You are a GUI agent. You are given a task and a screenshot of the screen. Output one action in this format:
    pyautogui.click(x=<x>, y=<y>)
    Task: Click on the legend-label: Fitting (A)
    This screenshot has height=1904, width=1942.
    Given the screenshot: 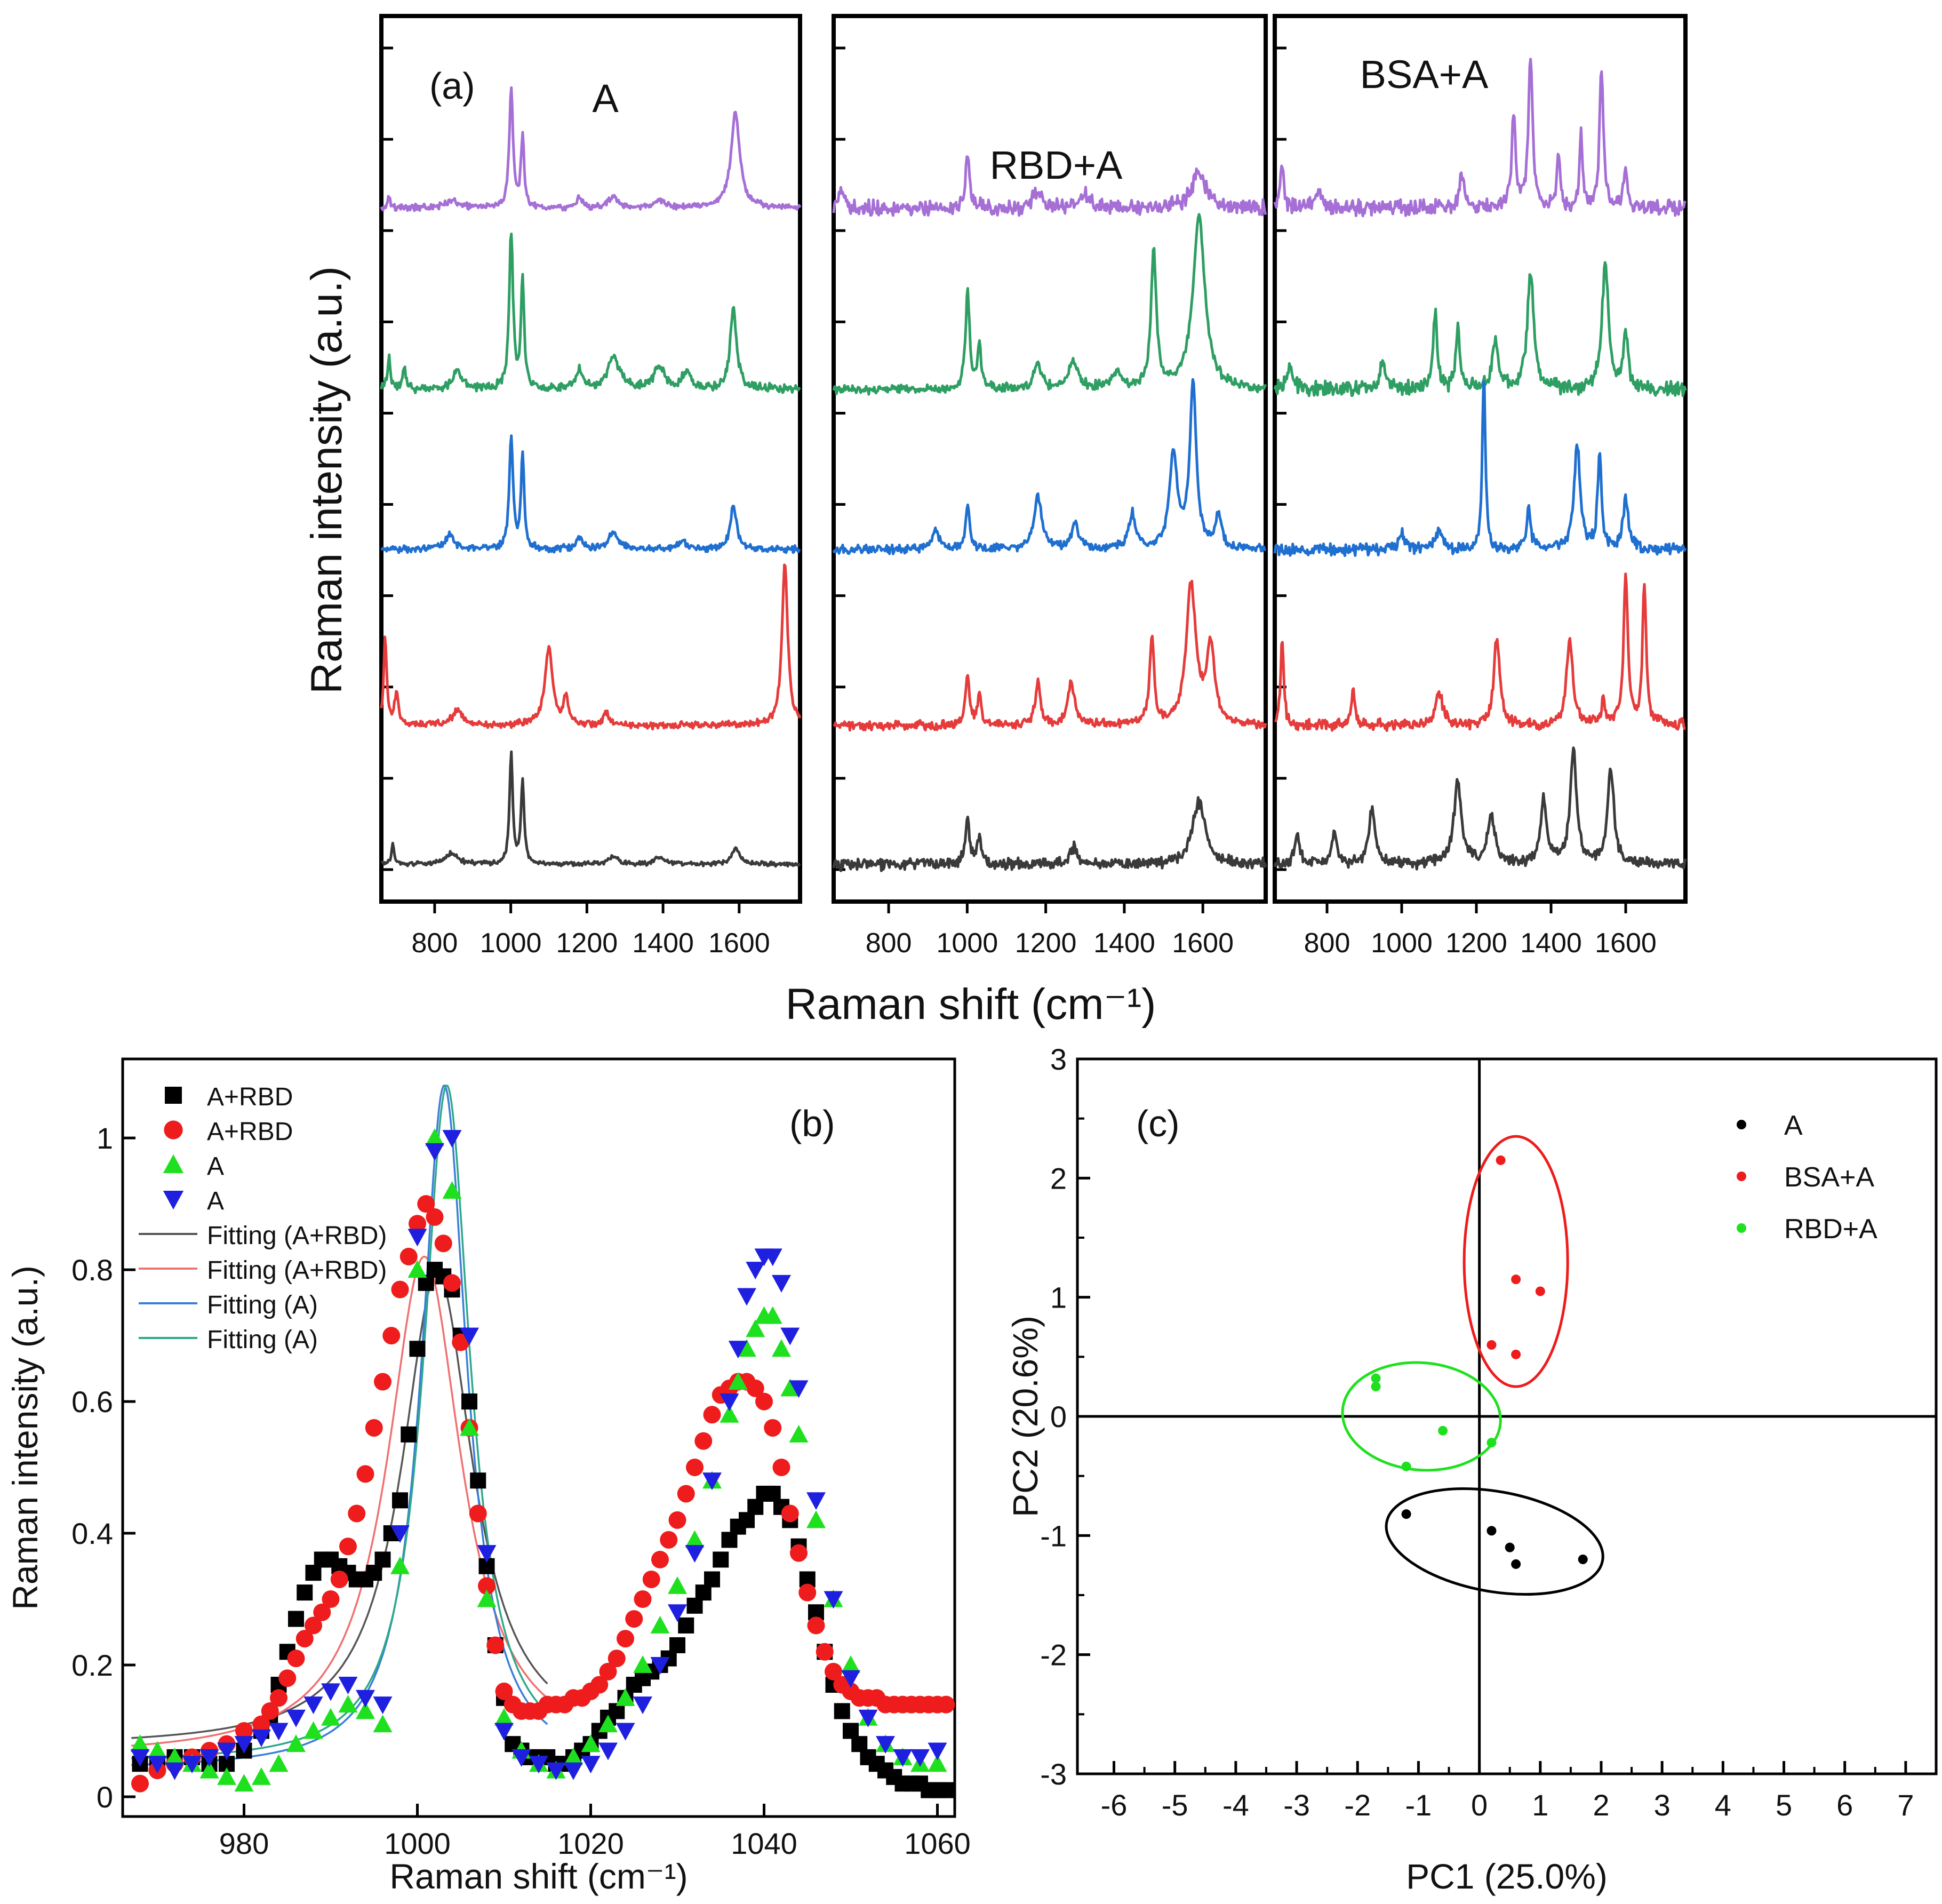 What is the action you would take?
    pyautogui.click(x=262, y=1340)
    